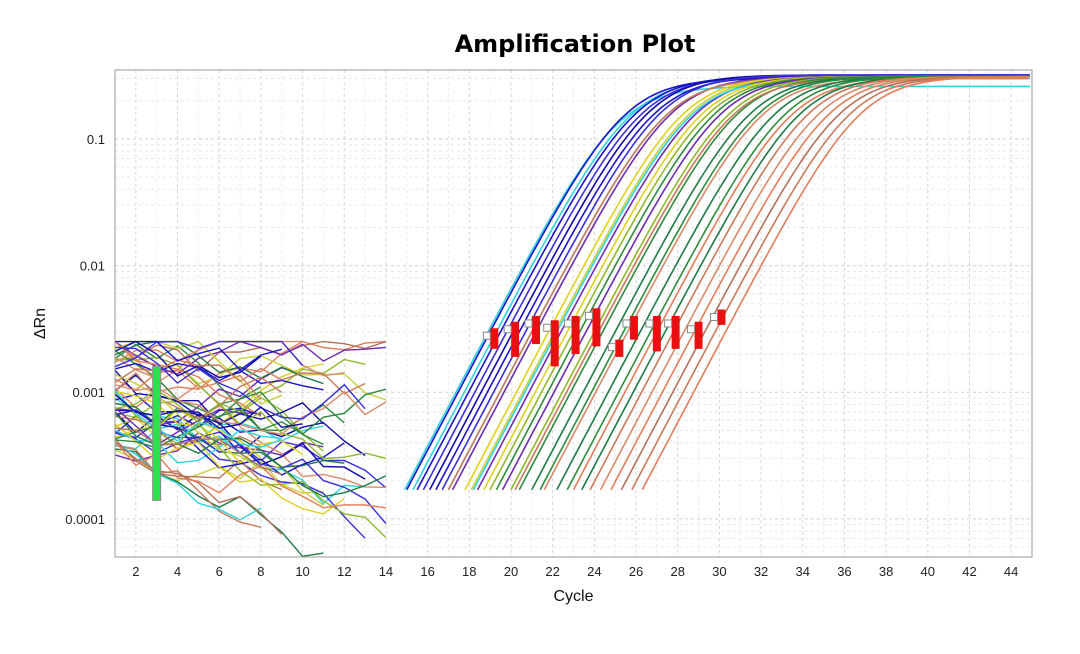  What do you see at coordinates (594, 571) in the screenshot?
I see `x-tick-label: 24` at bounding box center [594, 571].